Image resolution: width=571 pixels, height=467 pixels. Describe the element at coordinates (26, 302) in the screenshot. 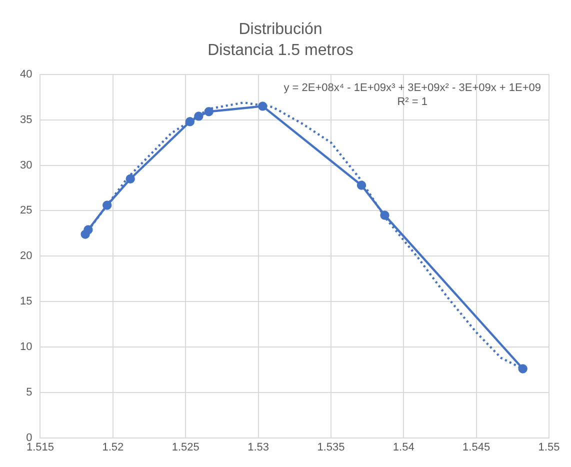

I see `y-tick-label: 15` at that location.